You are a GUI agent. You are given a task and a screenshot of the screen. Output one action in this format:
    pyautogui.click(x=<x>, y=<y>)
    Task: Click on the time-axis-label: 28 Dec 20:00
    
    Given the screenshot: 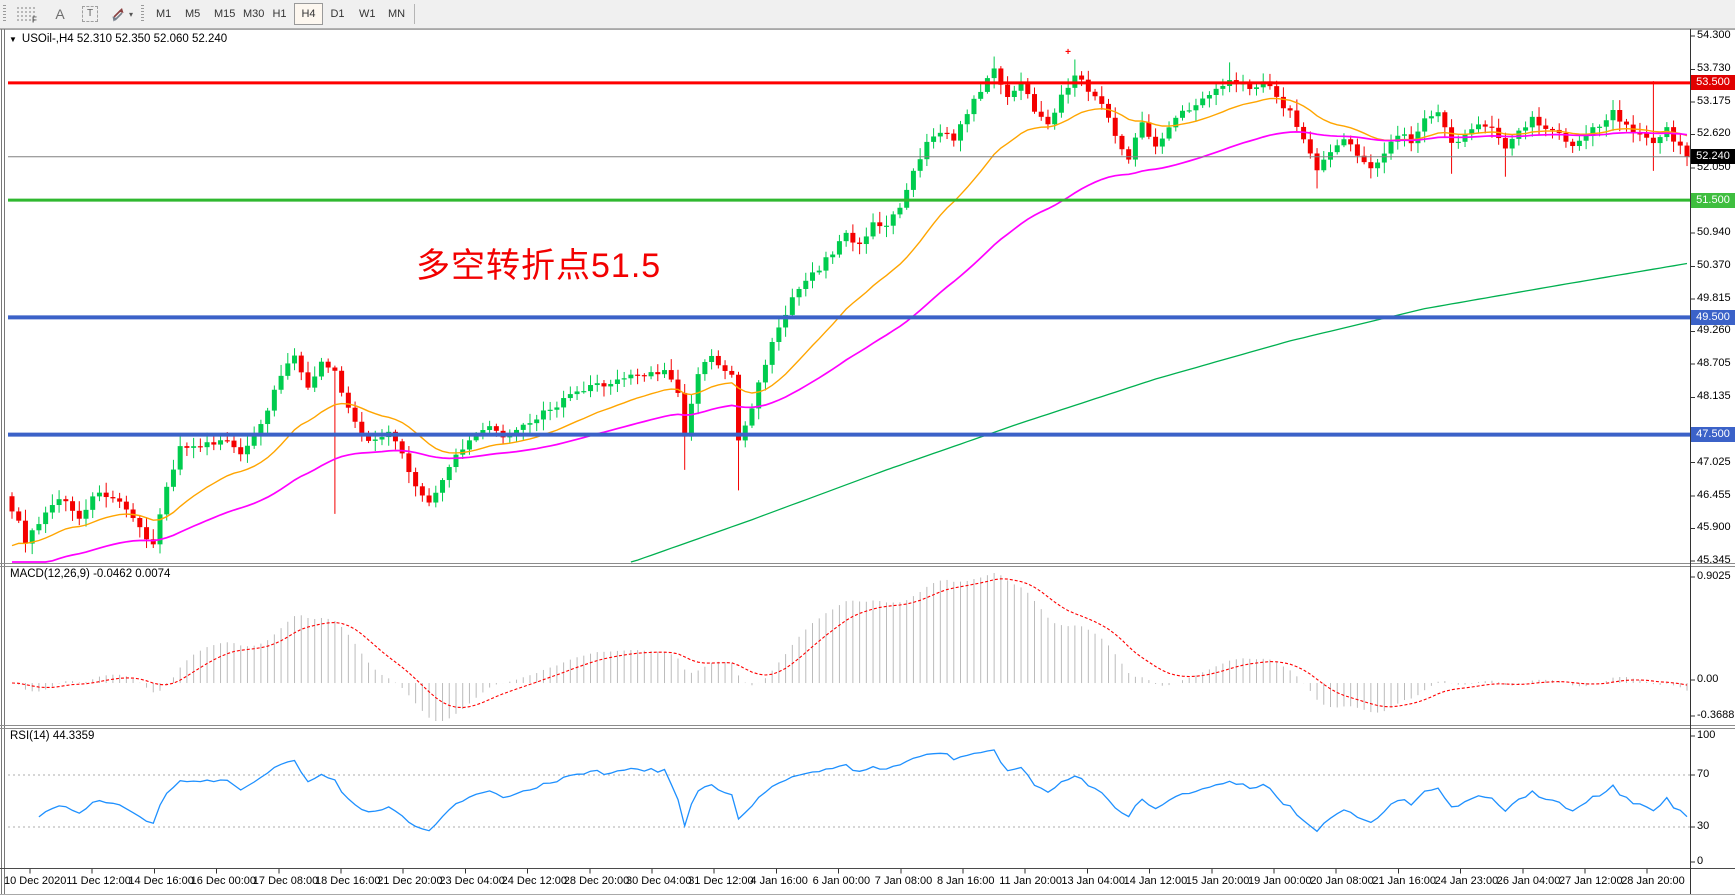 What is the action you would take?
    pyautogui.click(x=596, y=881)
    